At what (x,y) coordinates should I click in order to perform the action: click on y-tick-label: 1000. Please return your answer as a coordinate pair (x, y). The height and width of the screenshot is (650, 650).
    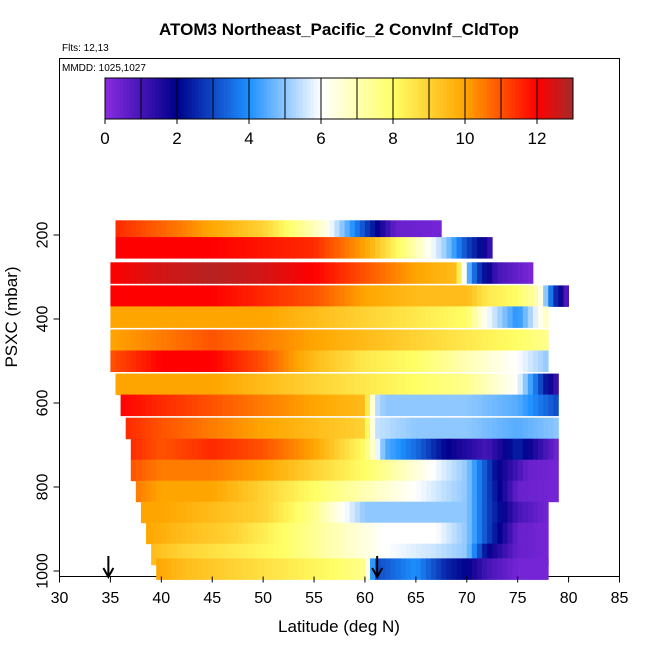
    Looking at the image, I should click on (43, 571).